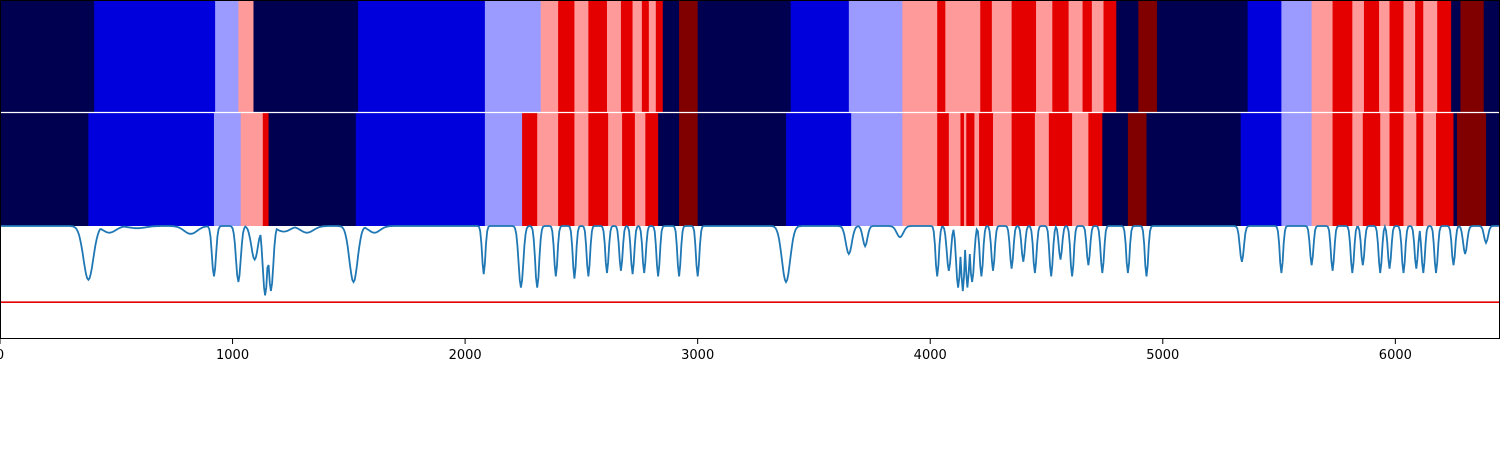 The image size is (1500, 450). What do you see at coordinates (232, 355) in the screenshot?
I see `x-tick-label: 1000` at bounding box center [232, 355].